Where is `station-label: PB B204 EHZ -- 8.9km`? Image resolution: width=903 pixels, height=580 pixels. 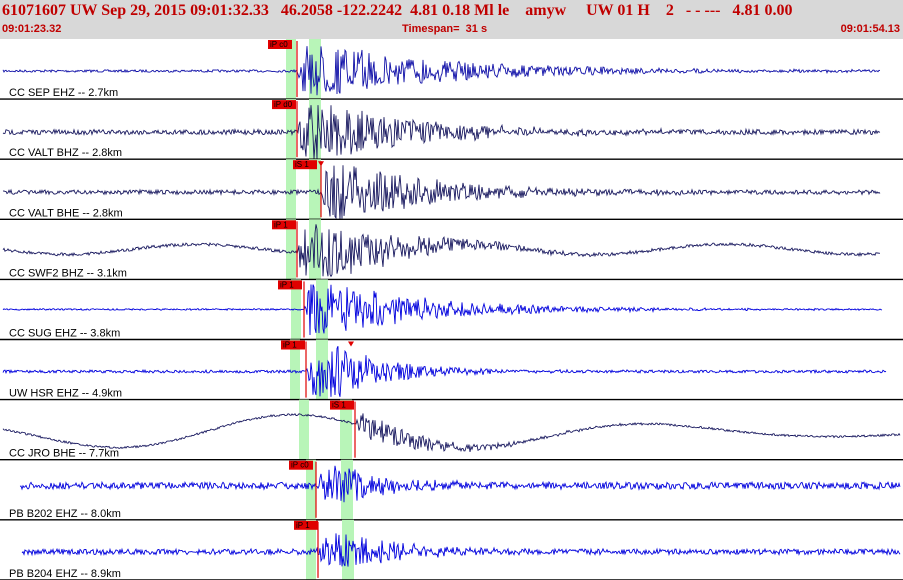
station-label: PB B204 EHZ -- 8.9km is located at coordinates (65, 574).